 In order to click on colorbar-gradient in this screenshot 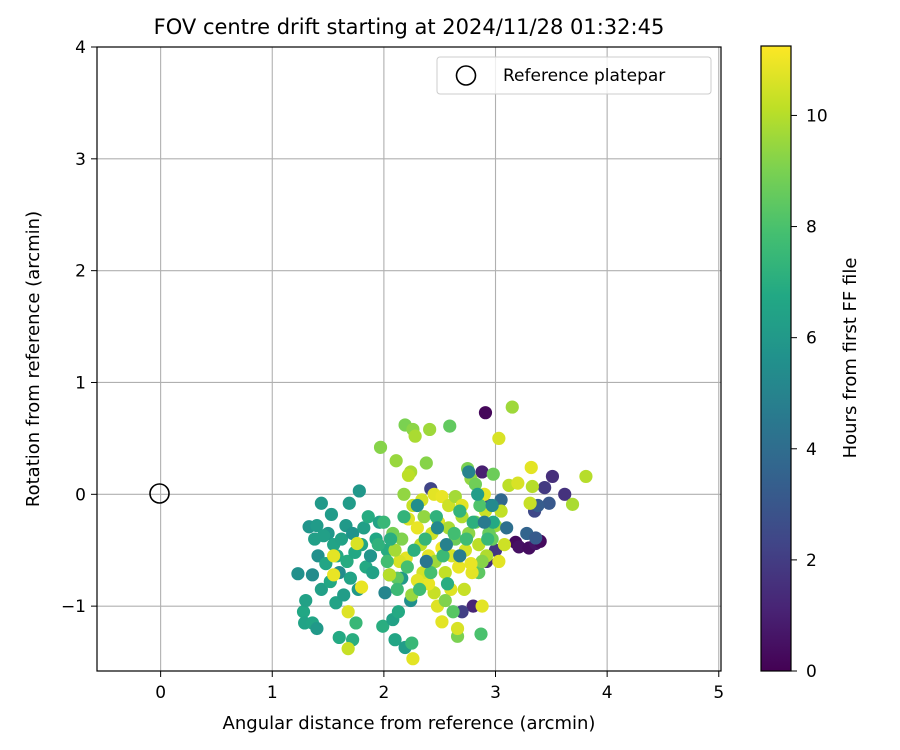, I will do `click(776, 358)`.